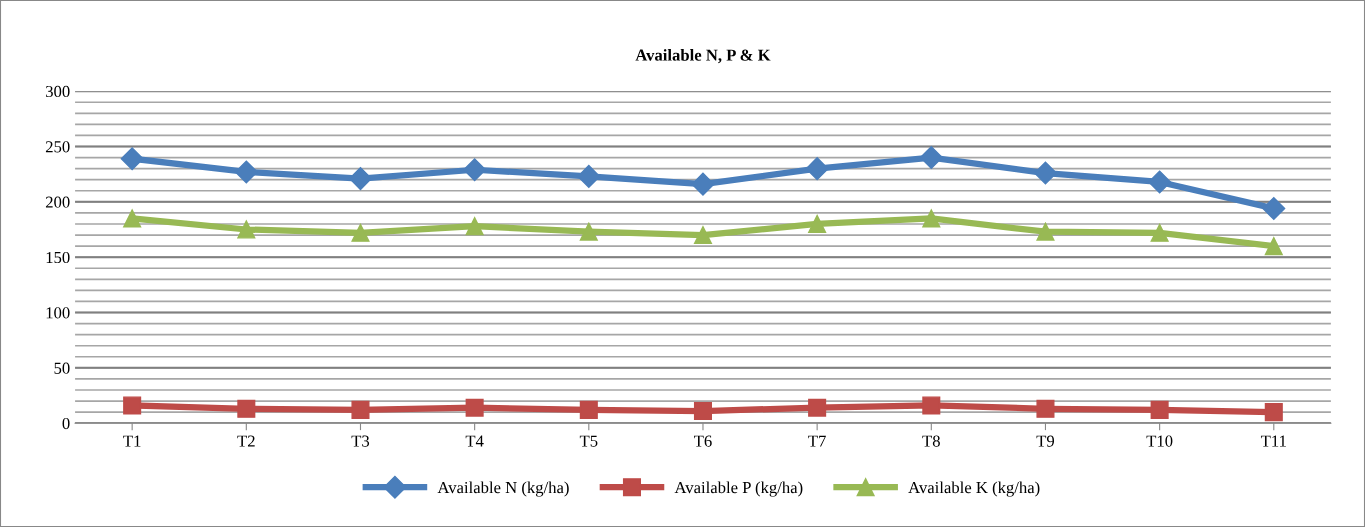 This screenshot has height=527, width=1365. What do you see at coordinates (57, 202) in the screenshot?
I see `y-tick-label: 200` at bounding box center [57, 202].